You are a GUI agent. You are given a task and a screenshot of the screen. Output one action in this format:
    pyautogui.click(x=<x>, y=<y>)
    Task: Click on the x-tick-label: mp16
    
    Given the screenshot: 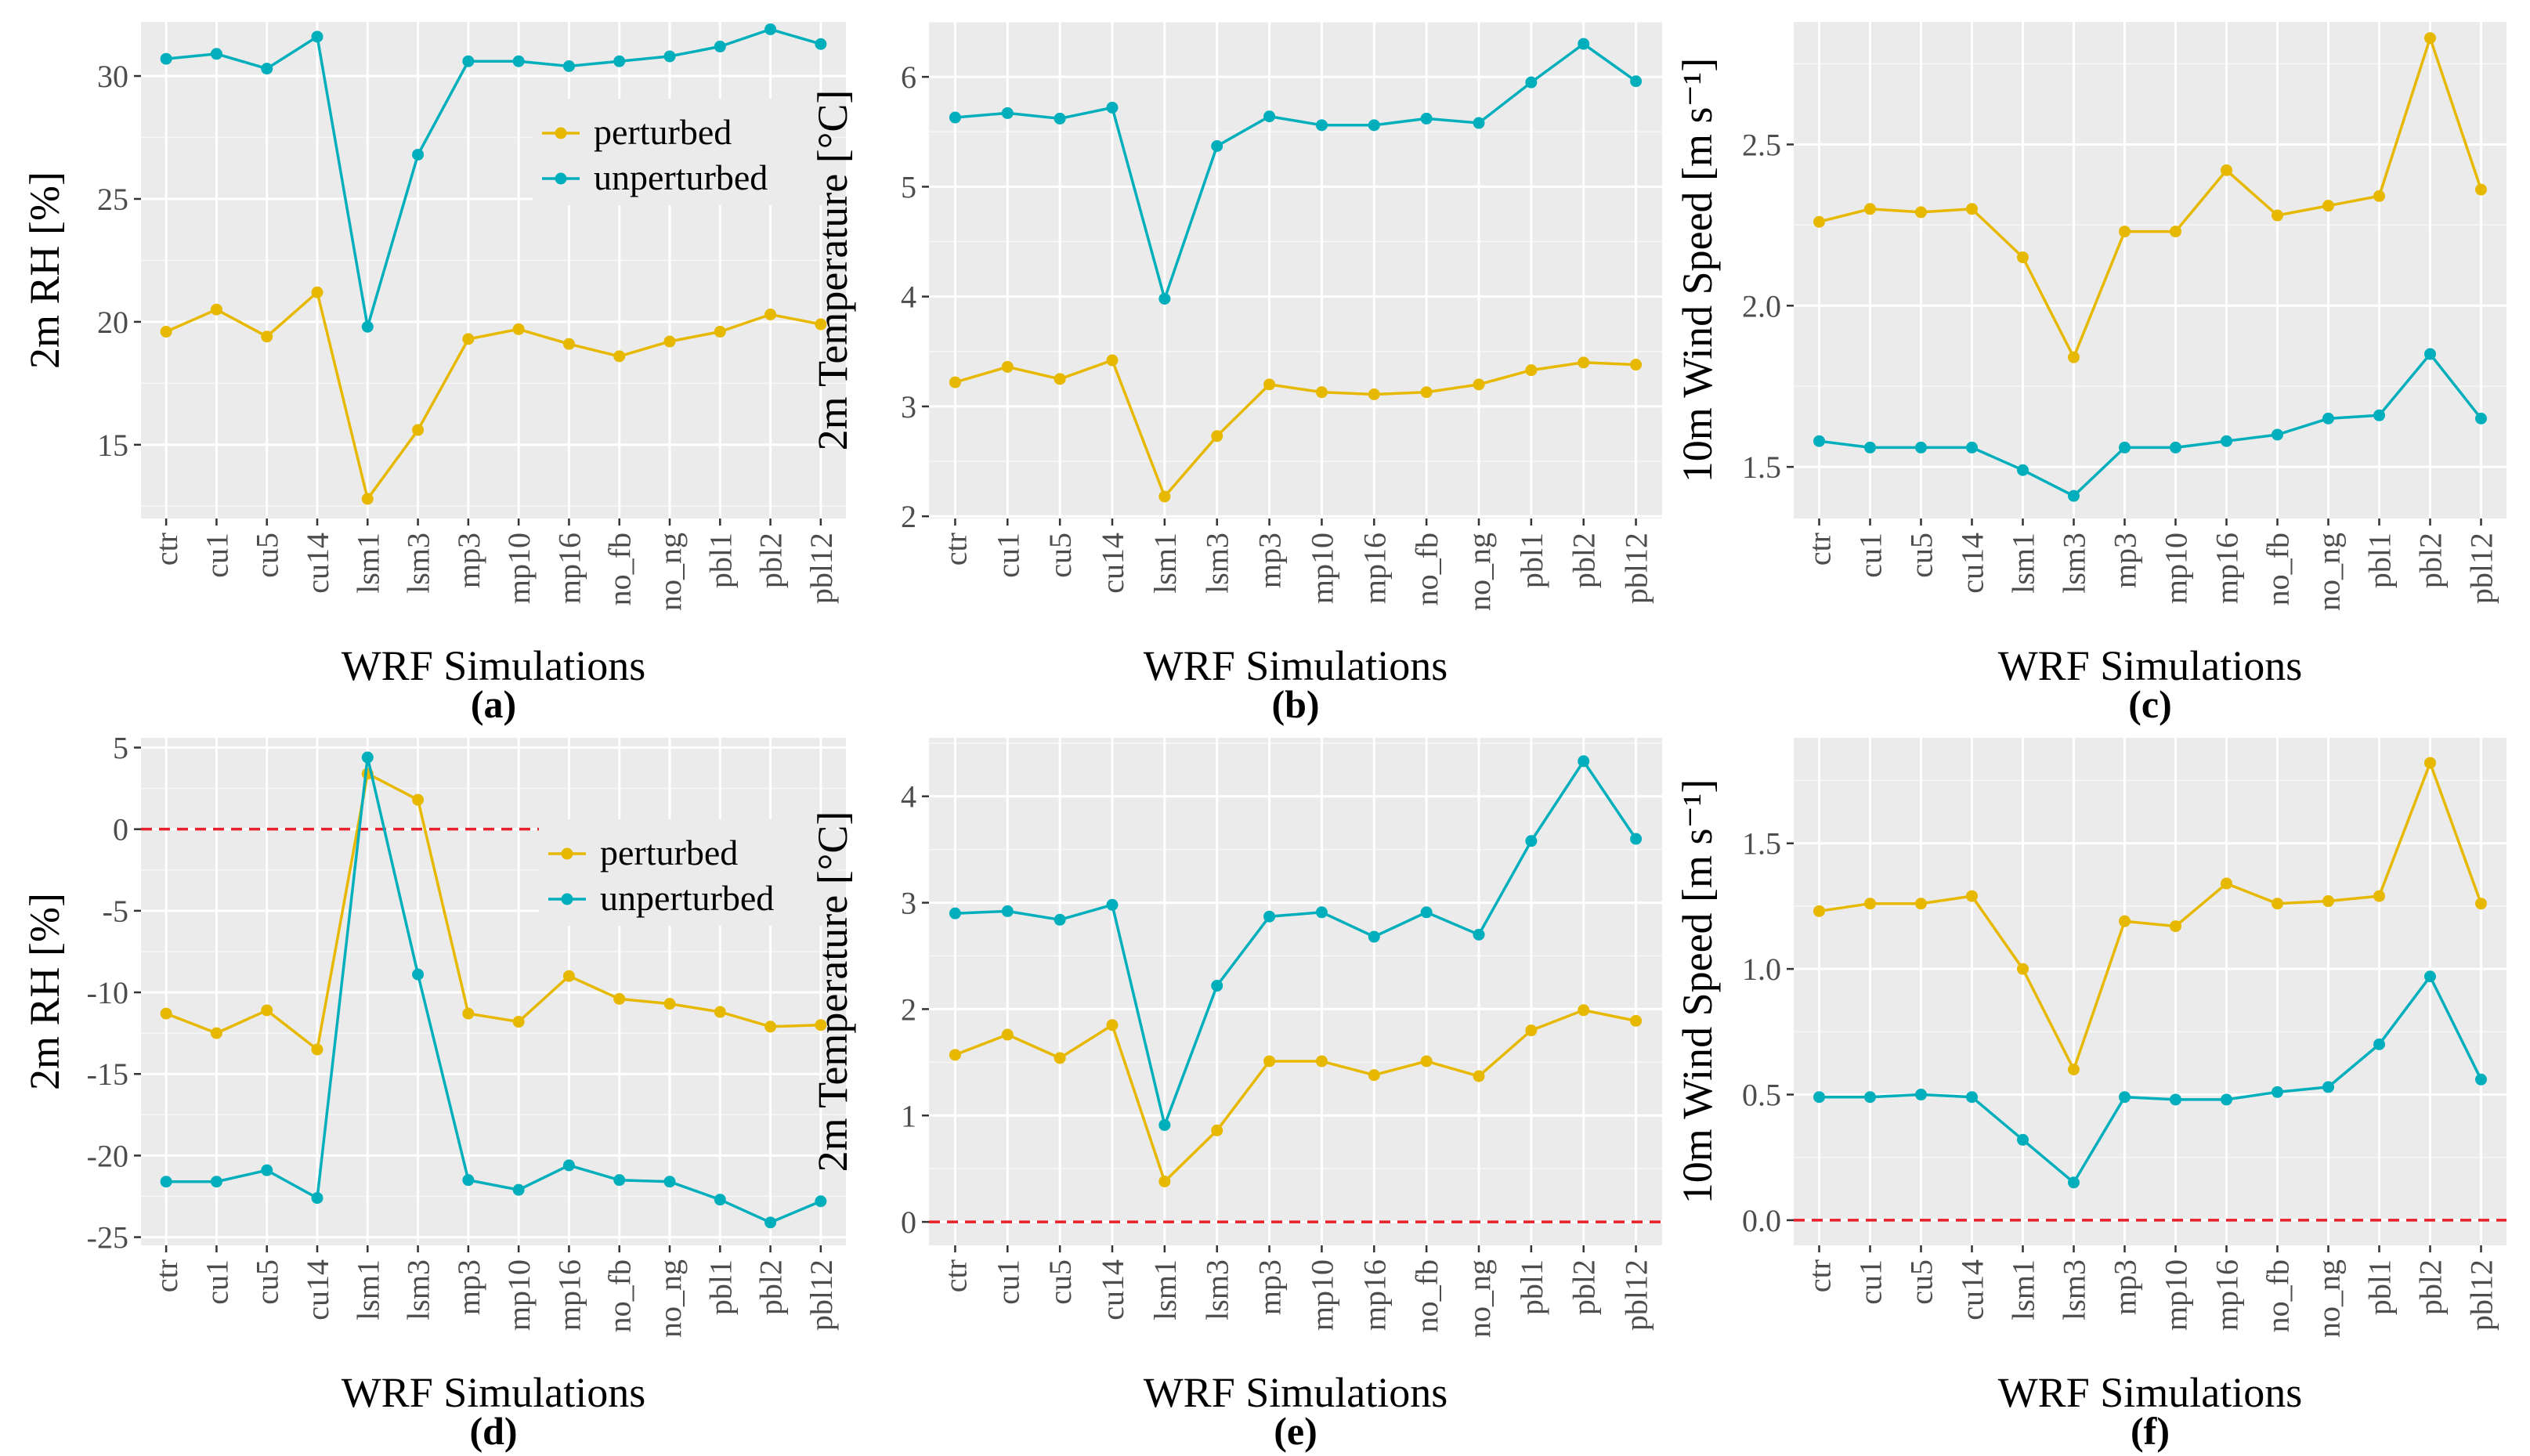 What is the action you would take?
    pyautogui.click(x=1374, y=1295)
    